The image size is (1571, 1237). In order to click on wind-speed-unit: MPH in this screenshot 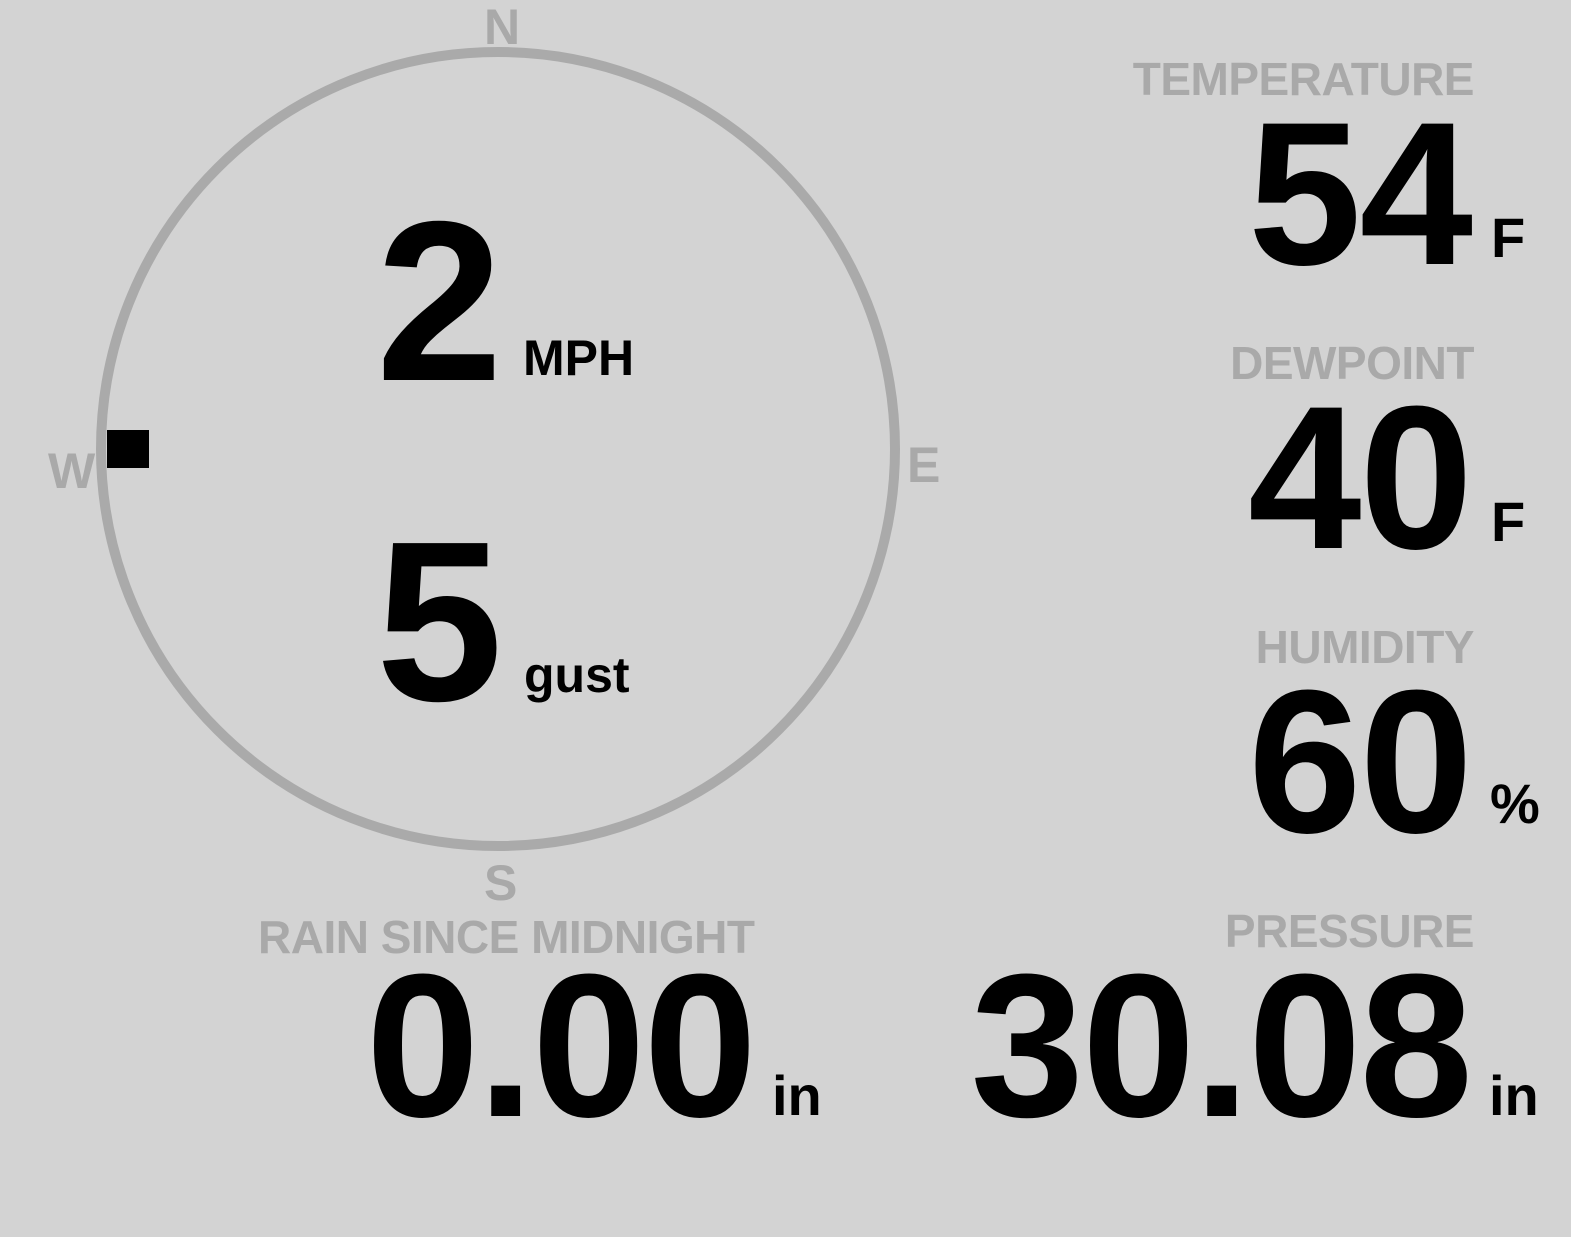, I will do `click(579, 358)`.